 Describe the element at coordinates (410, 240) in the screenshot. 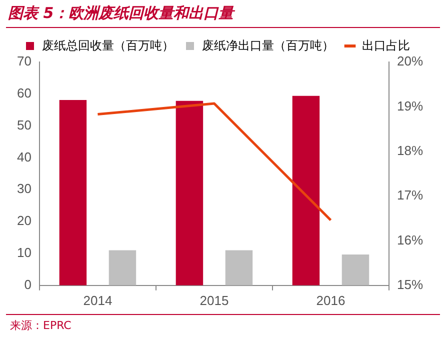

I see `y2-tick-label: 16%` at that location.